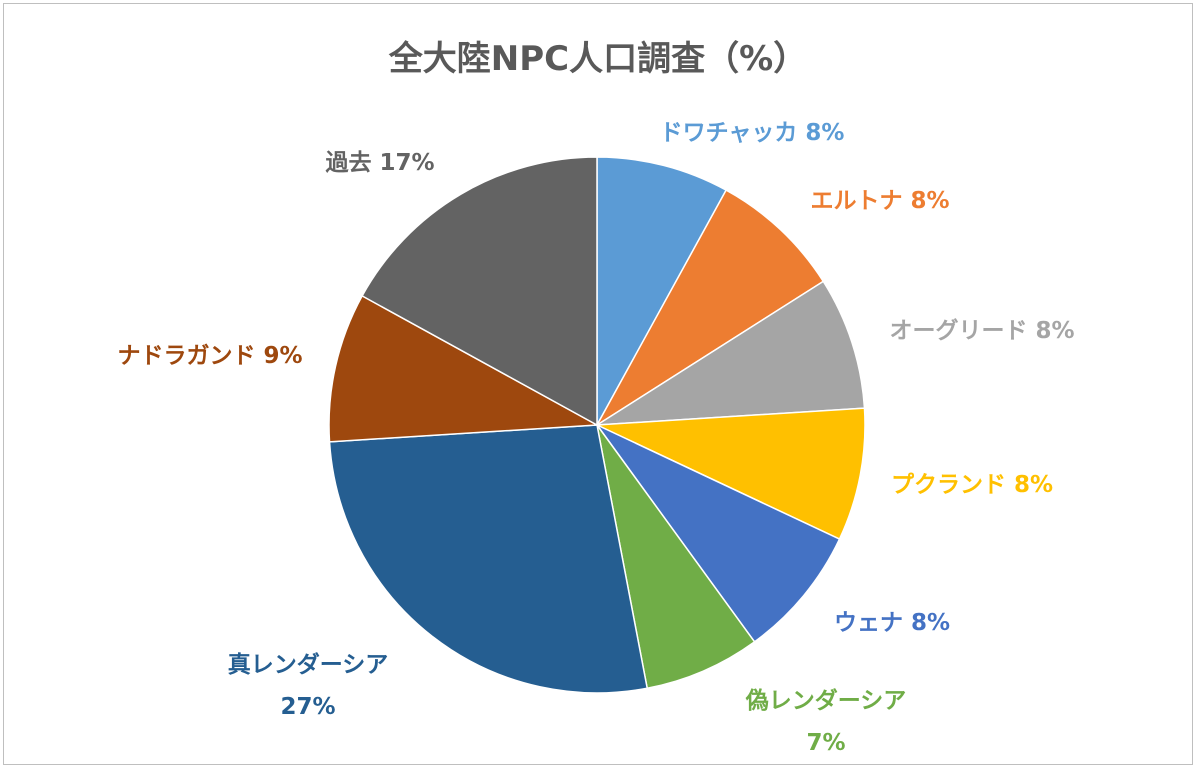 Image resolution: width=1200 pixels, height=772 pixels. What do you see at coordinates (308, 685) in the screenshot?
I see `data-label-7: 真レンダーシア 27%` at bounding box center [308, 685].